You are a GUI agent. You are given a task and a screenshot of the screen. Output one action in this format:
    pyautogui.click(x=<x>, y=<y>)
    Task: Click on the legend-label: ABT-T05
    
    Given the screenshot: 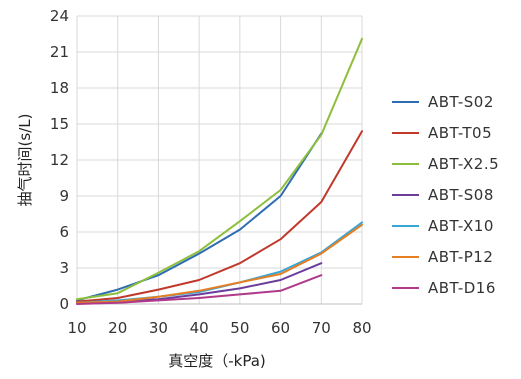 What is the action you would take?
    pyautogui.click(x=460, y=133)
    